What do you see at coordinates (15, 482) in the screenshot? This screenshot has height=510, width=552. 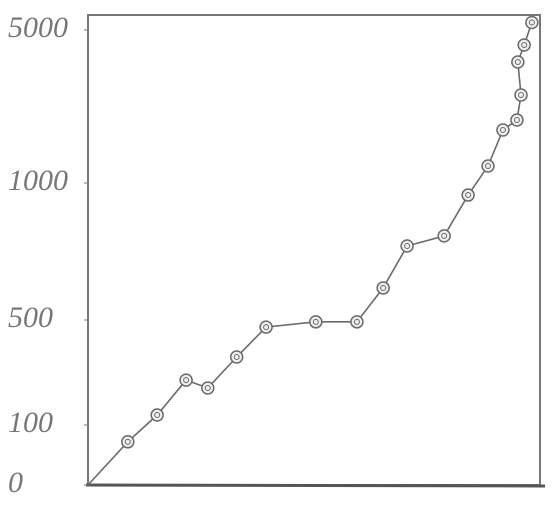 I see `y-tick-label: 0` at bounding box center [15, 482].